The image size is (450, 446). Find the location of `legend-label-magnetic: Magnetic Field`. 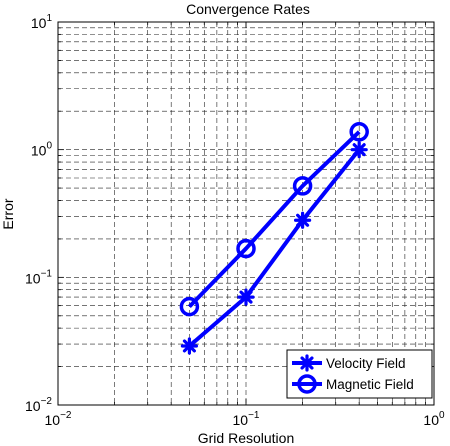

legend-label-magnetic: Magnetic Field is located at coordinates (370, 384).